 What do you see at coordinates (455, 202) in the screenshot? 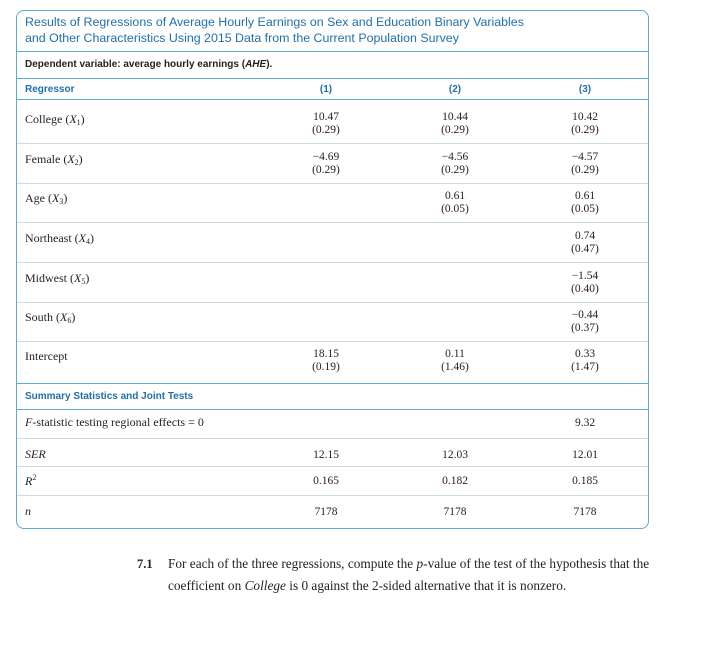
I see `coef-cell-c2: 0.61 (0.05)` at bounding box center [455, 202].